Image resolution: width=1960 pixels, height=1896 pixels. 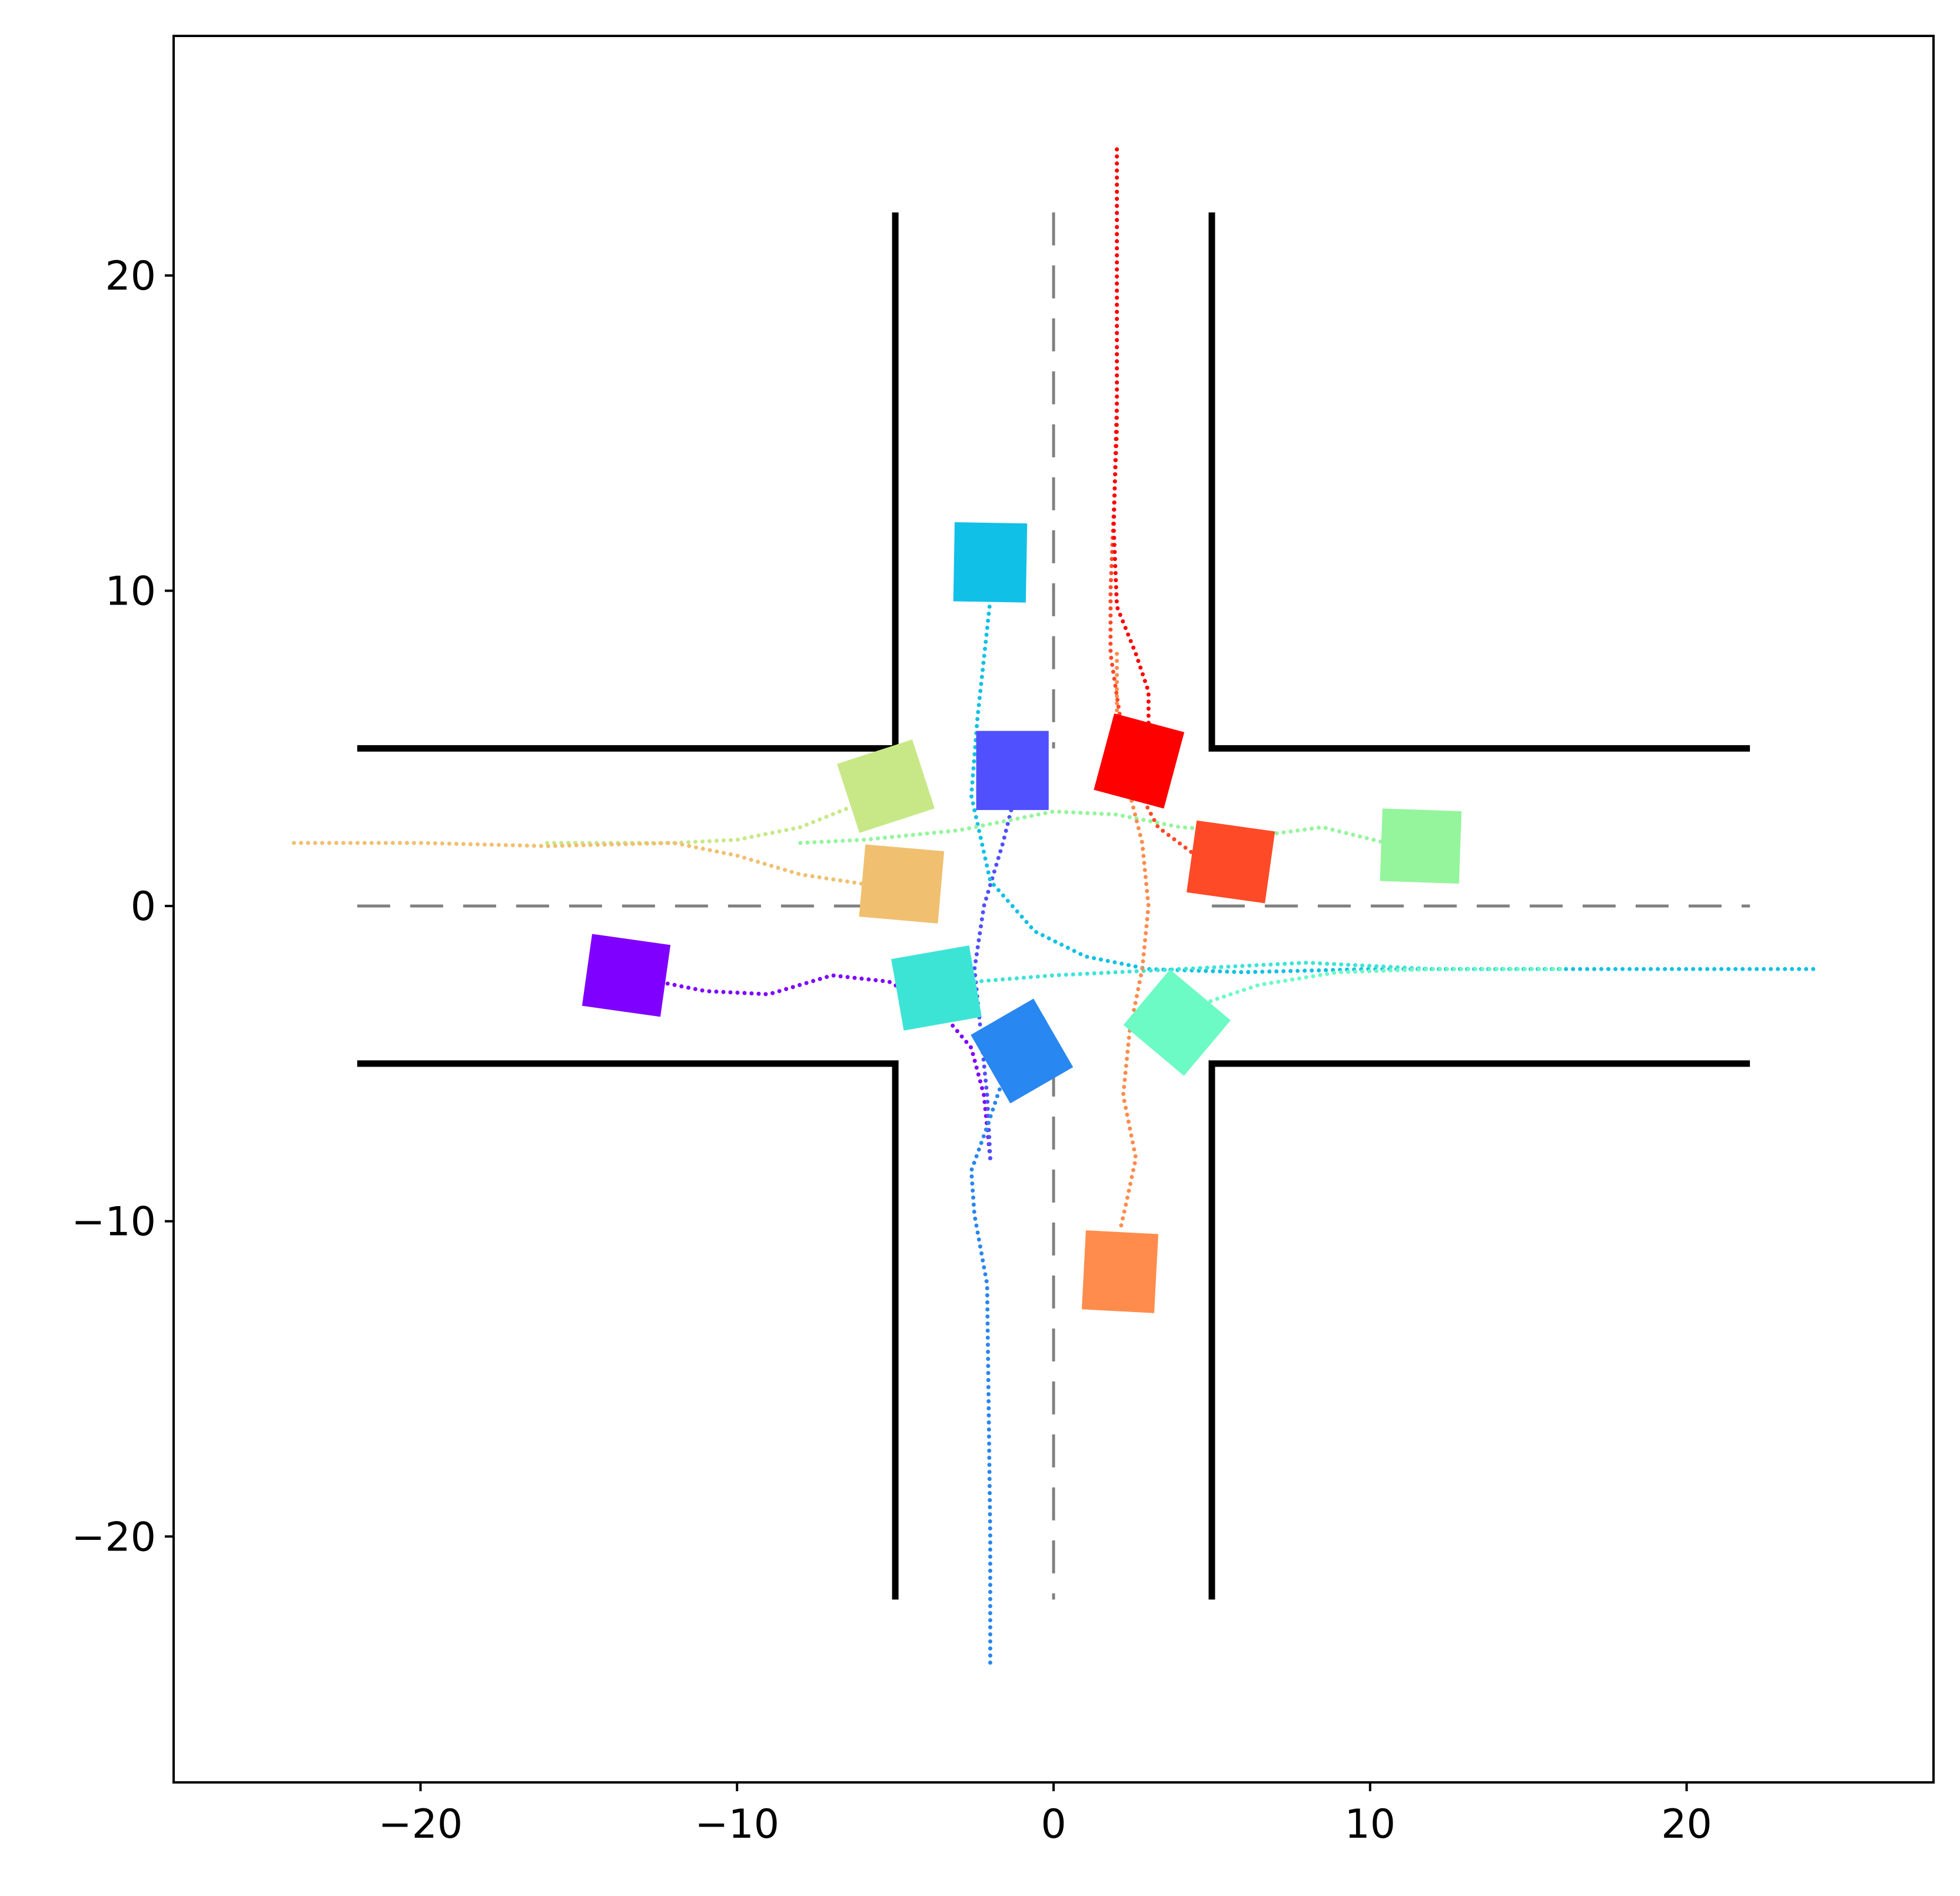 What do you see at coordinates (113, 1222) in the screenshot?
I see `y-tick-label: −10` at bounding box center [113, 1222].